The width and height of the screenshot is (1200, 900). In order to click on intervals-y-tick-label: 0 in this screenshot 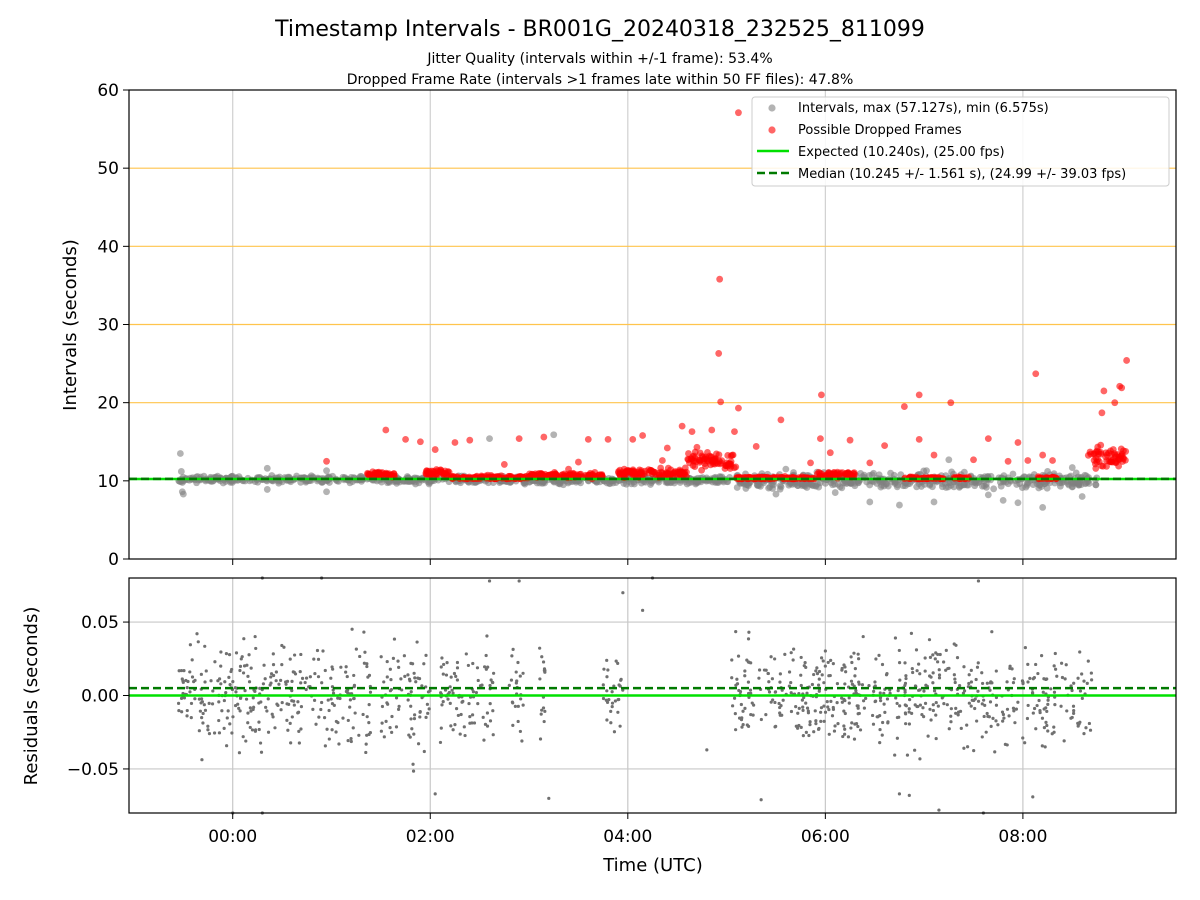, I will do `click(113, 560)`.